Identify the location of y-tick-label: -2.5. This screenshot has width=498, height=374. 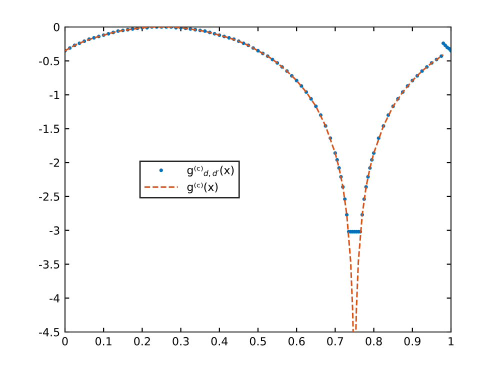
(49, 196).